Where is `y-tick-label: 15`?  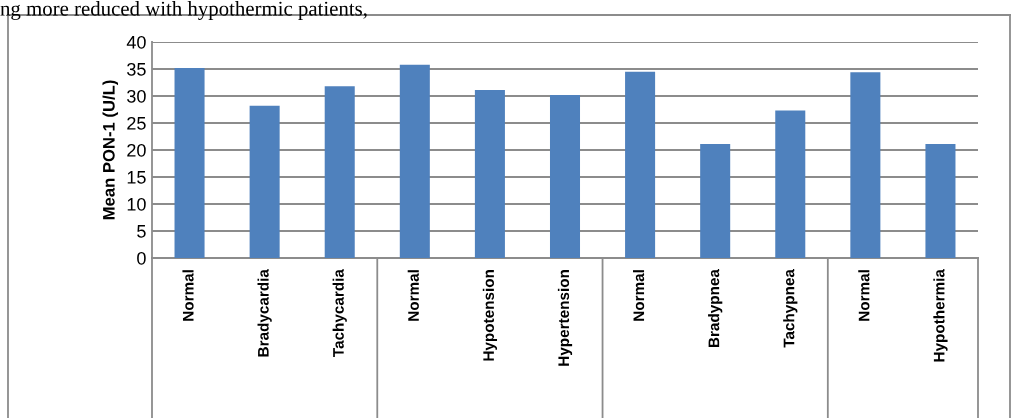 y-tick-label: 15 is located at coordinates (136, 177).